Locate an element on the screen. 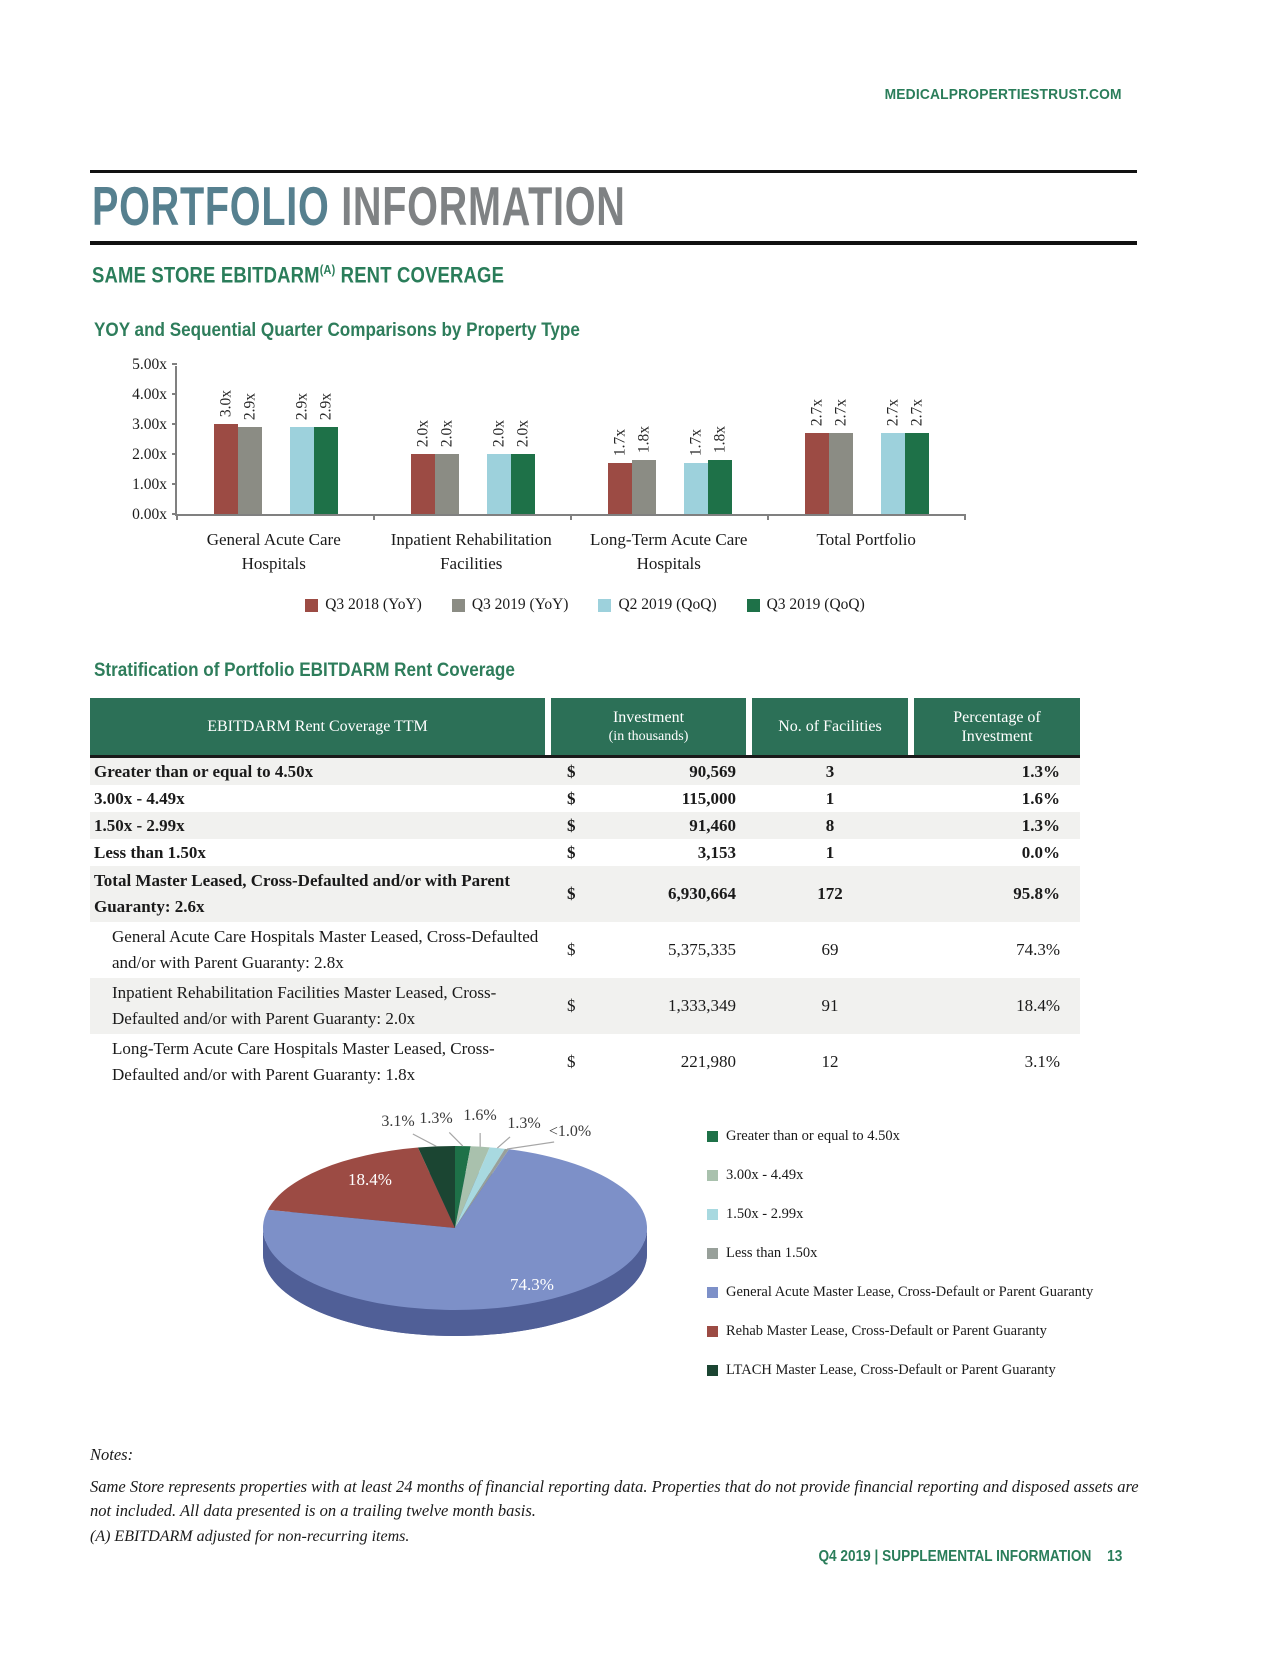  cell-facilities-count: 8 is located at coordinates (830, 825).